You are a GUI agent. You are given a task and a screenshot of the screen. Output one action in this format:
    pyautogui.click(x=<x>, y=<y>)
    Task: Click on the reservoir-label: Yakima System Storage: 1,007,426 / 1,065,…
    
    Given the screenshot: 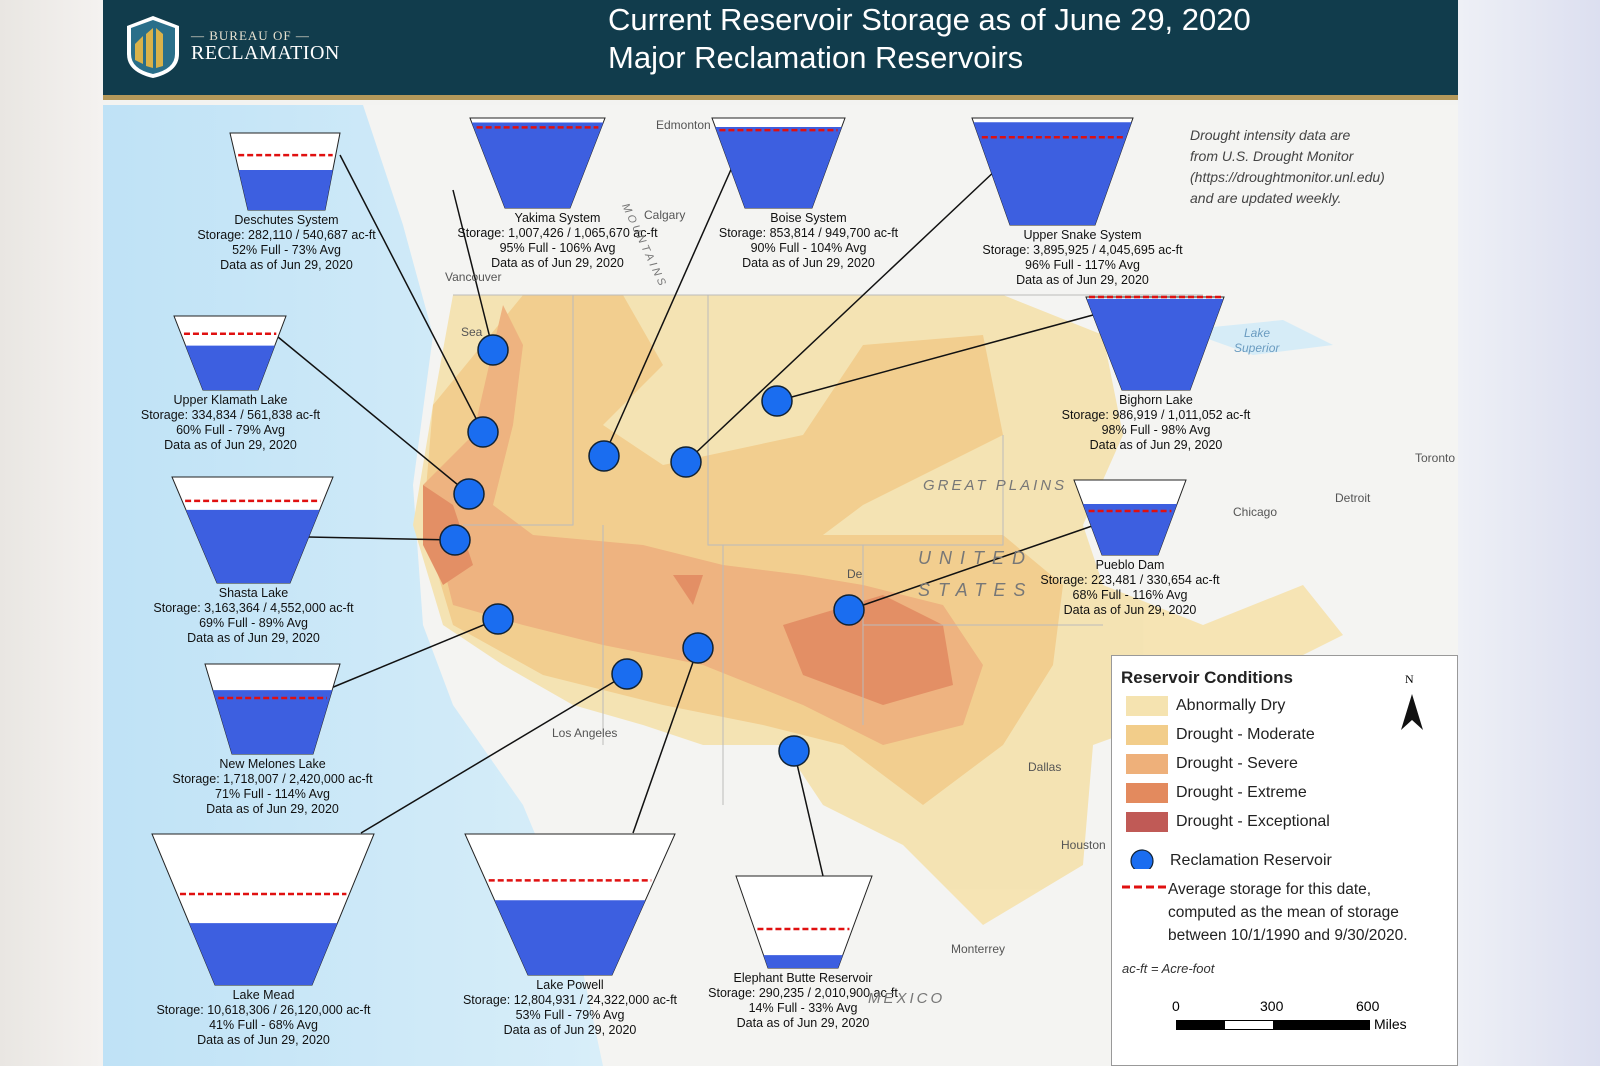 What is the action you would take?
    pyautogui.click(x=557, y=241)
    